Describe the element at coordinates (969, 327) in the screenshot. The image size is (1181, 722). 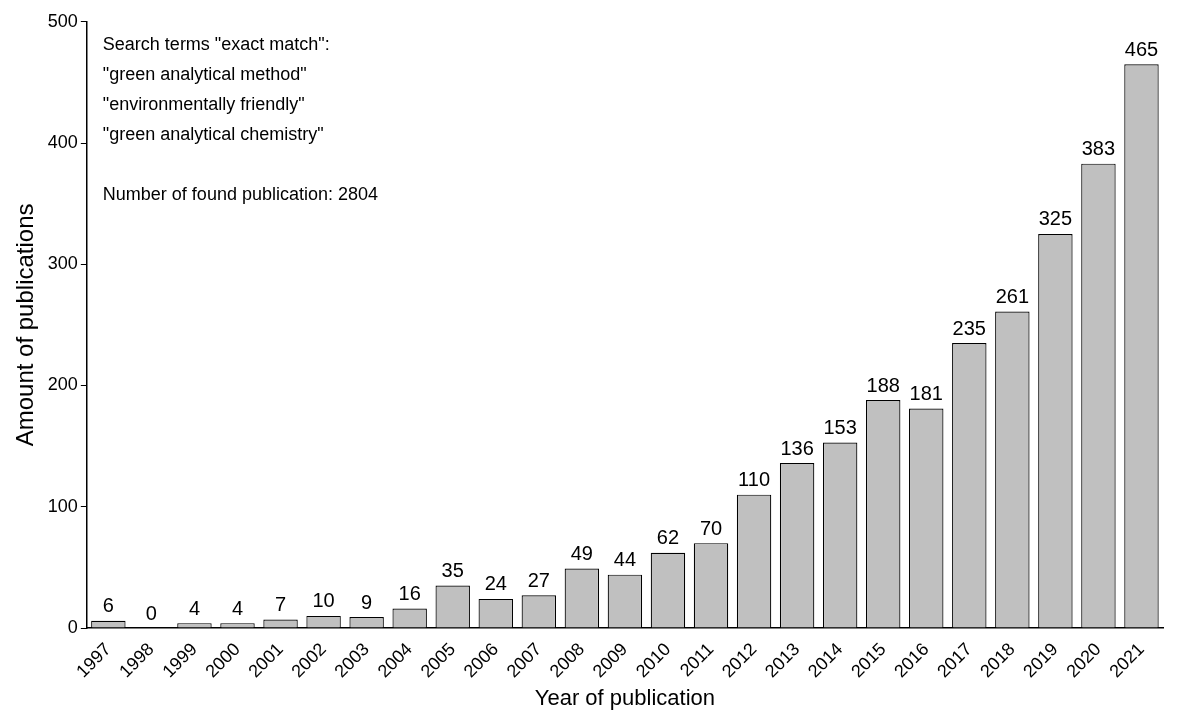
I see `data-label: 235` at that location.